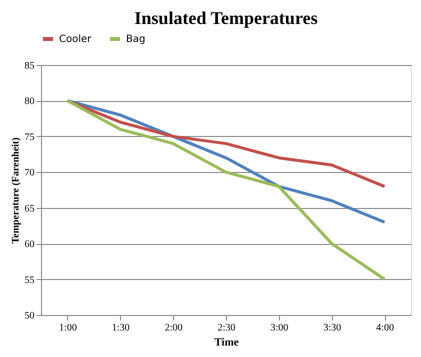 This screenshot has width=421, height=357. Describe the element at coordinates (29, 66) in the screenshot. I see `y-tick-label: 85` at that location.